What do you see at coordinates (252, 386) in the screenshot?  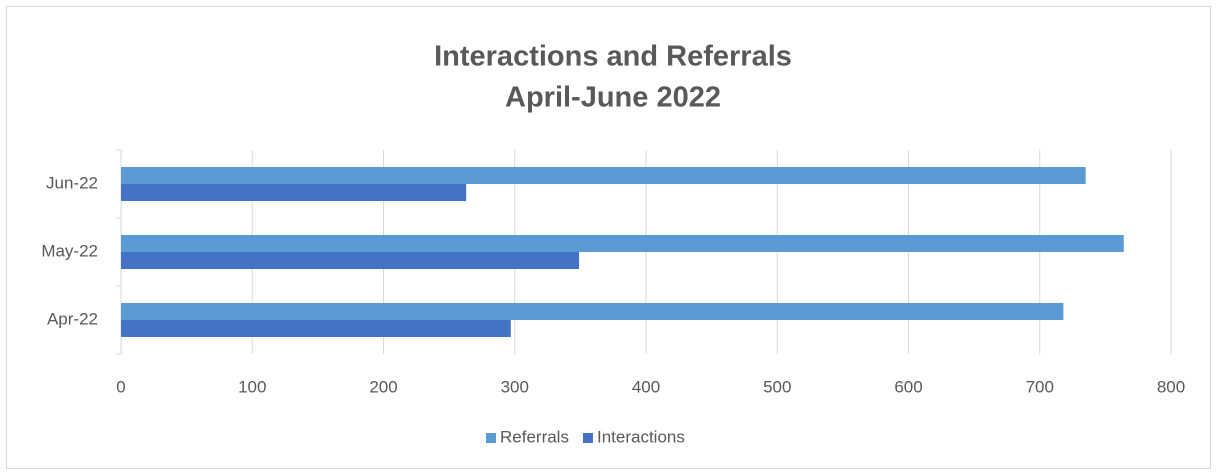 I see `x-tick-label: 100` at bounding box center [252, 386].